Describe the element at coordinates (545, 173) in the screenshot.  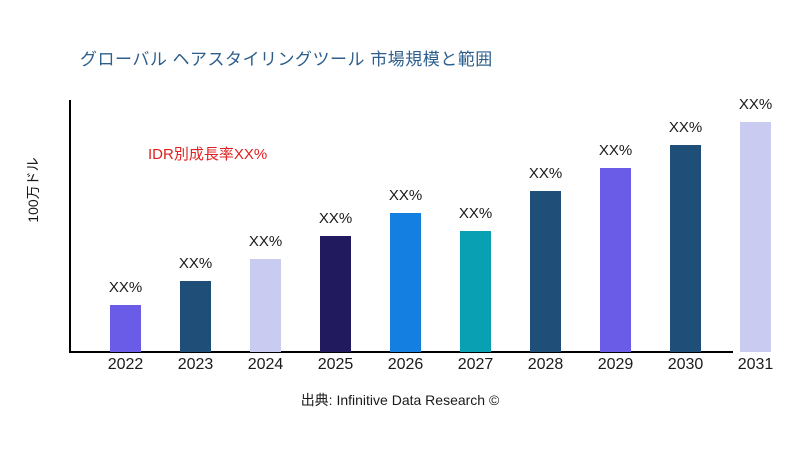
I see `bar-value-label-2028: XX%` at that location.